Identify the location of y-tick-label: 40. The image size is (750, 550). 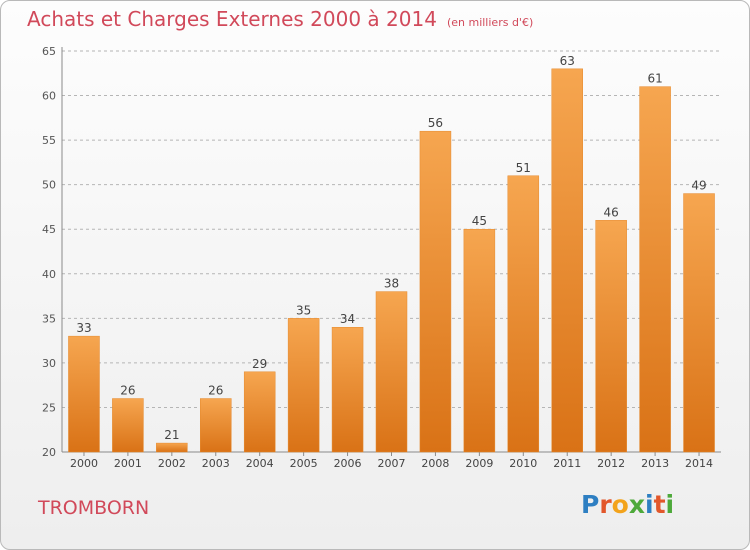
(49, 274).